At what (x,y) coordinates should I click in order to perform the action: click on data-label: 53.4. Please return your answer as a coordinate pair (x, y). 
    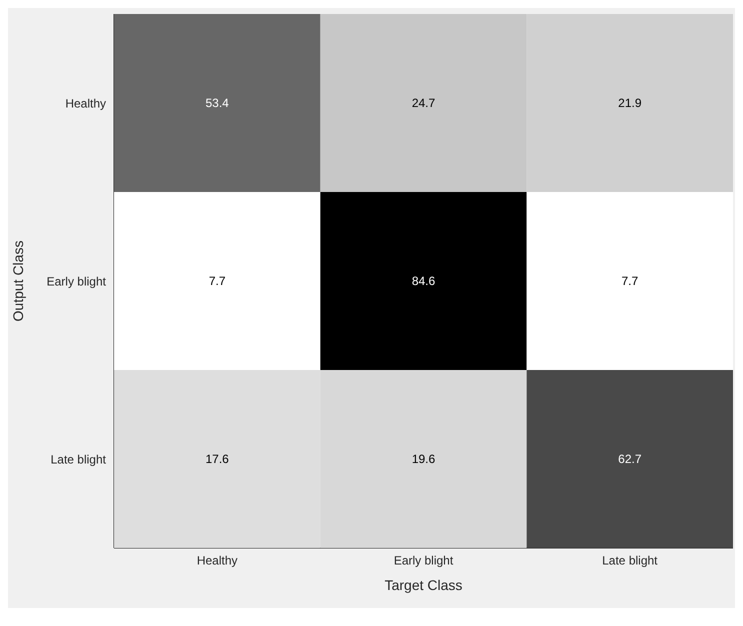
    Looking at the image, I should click on (217, 103).